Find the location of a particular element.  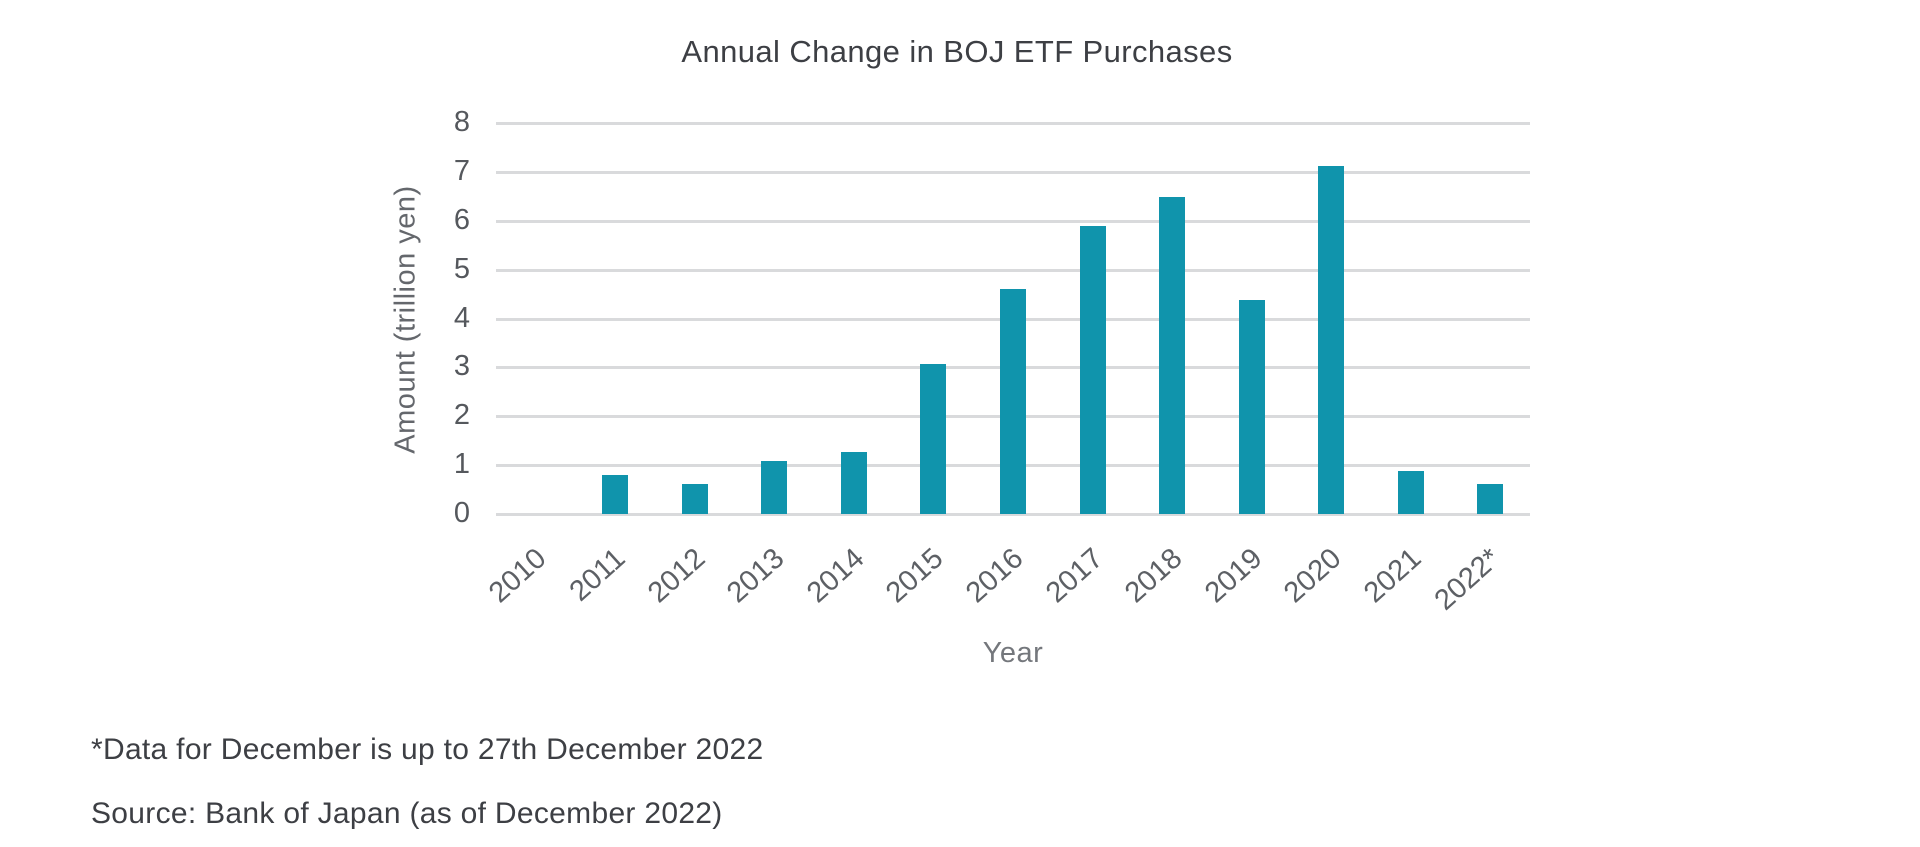

y-tick-label: 2 is located at coordinates (461, 415).